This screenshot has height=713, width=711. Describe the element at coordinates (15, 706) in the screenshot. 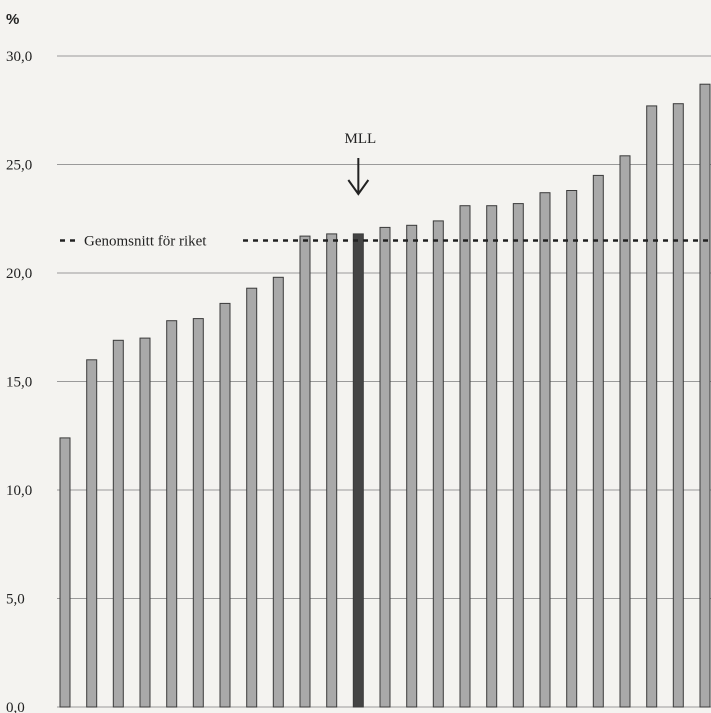

I see `y-tick-label: 0,0` at that location.